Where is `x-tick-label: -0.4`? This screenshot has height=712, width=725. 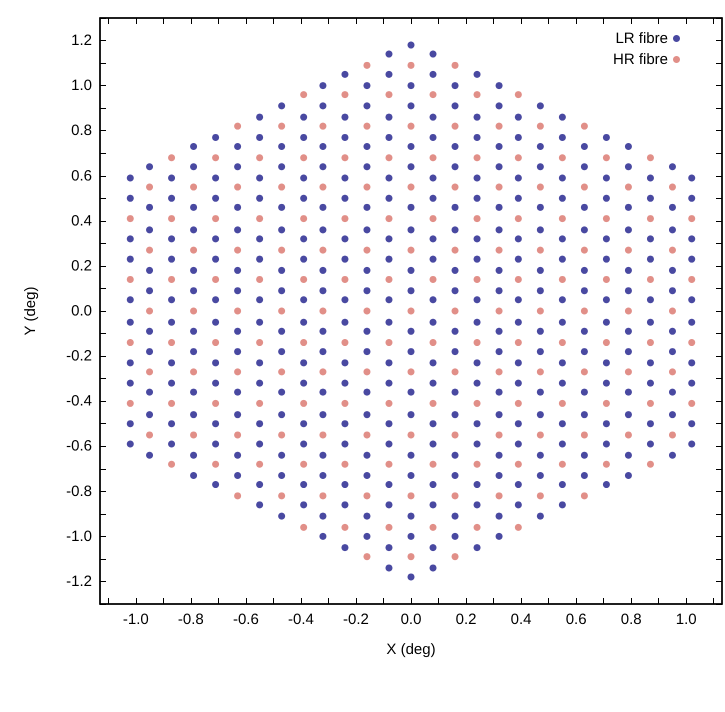 x-tick-label: -0.4 is located at coordinates (301, 619).